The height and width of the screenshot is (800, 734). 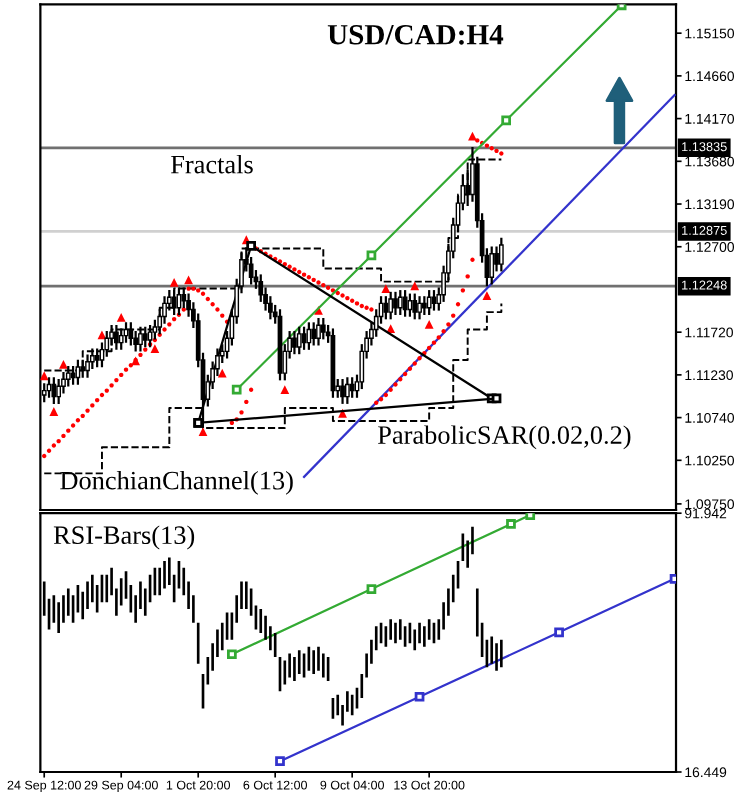 What do you see at coordinates (415, 34) in the screenshot?
I see `text: USD/CAD:H4` at bounding box center [415, 34].